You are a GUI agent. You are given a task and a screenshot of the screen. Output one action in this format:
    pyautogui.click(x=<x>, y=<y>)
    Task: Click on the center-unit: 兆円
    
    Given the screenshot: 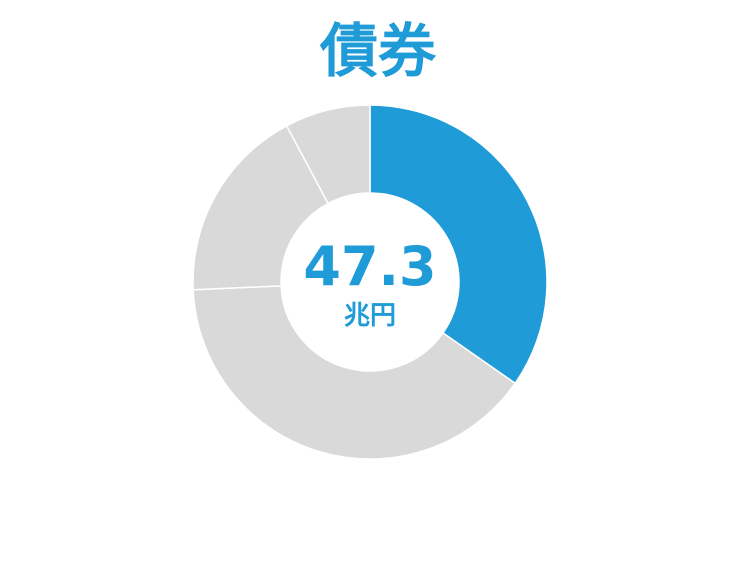 What is the action you would take?
    pyautogui.click(x=369, y=316)
    